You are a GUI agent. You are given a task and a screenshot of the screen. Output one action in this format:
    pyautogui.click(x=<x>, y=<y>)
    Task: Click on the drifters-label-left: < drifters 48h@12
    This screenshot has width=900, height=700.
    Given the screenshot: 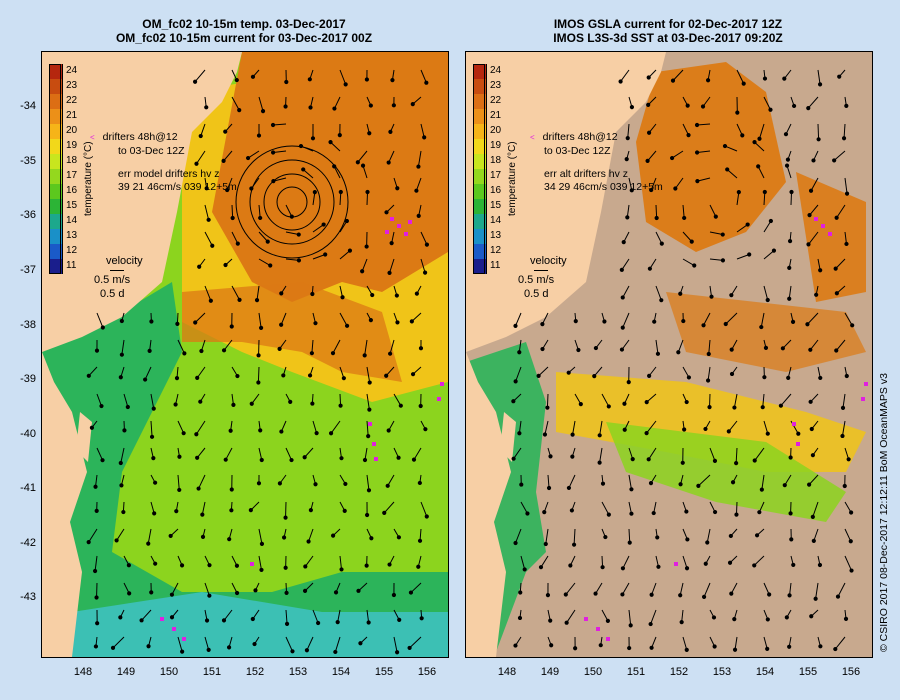 What is the action you would take?
    pyautogui.click(x=134, y=137)
    